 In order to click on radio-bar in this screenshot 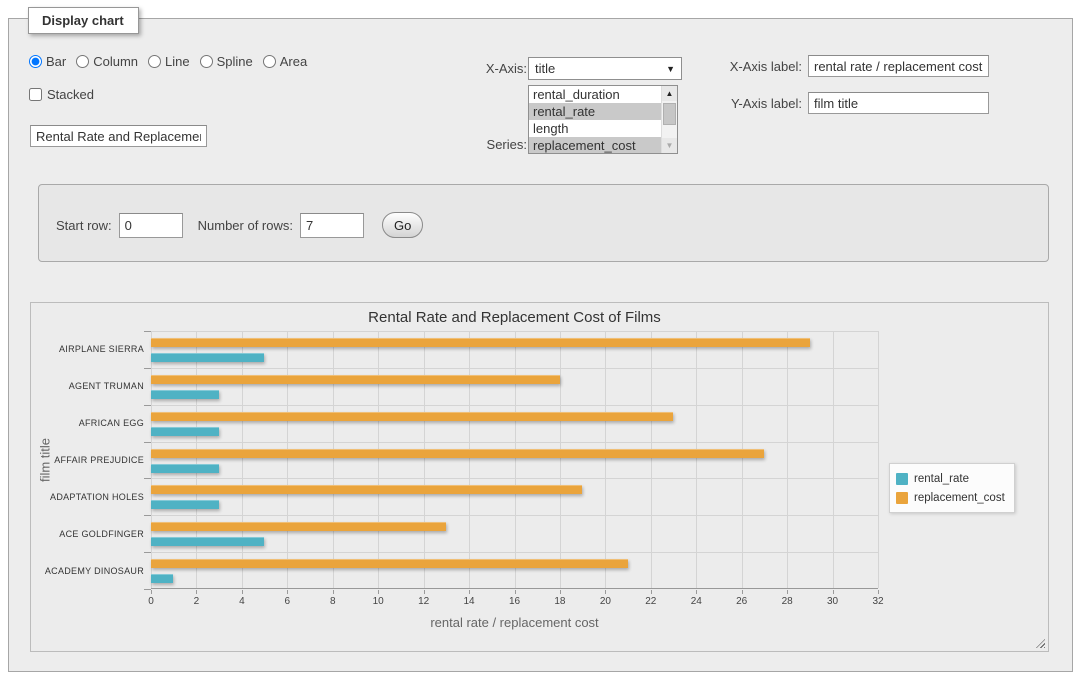, I will do `click(35, 61)`.